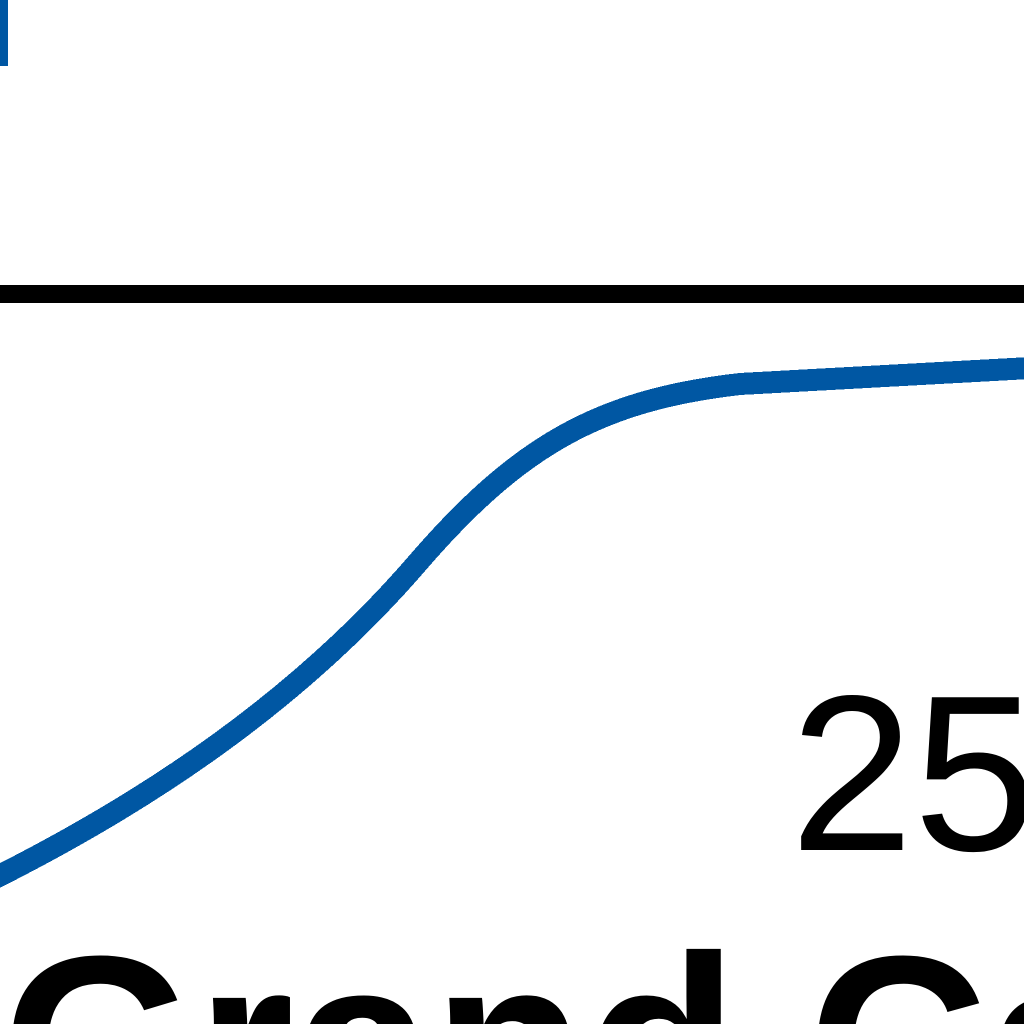  I want to click on divider, so click(512, 294).